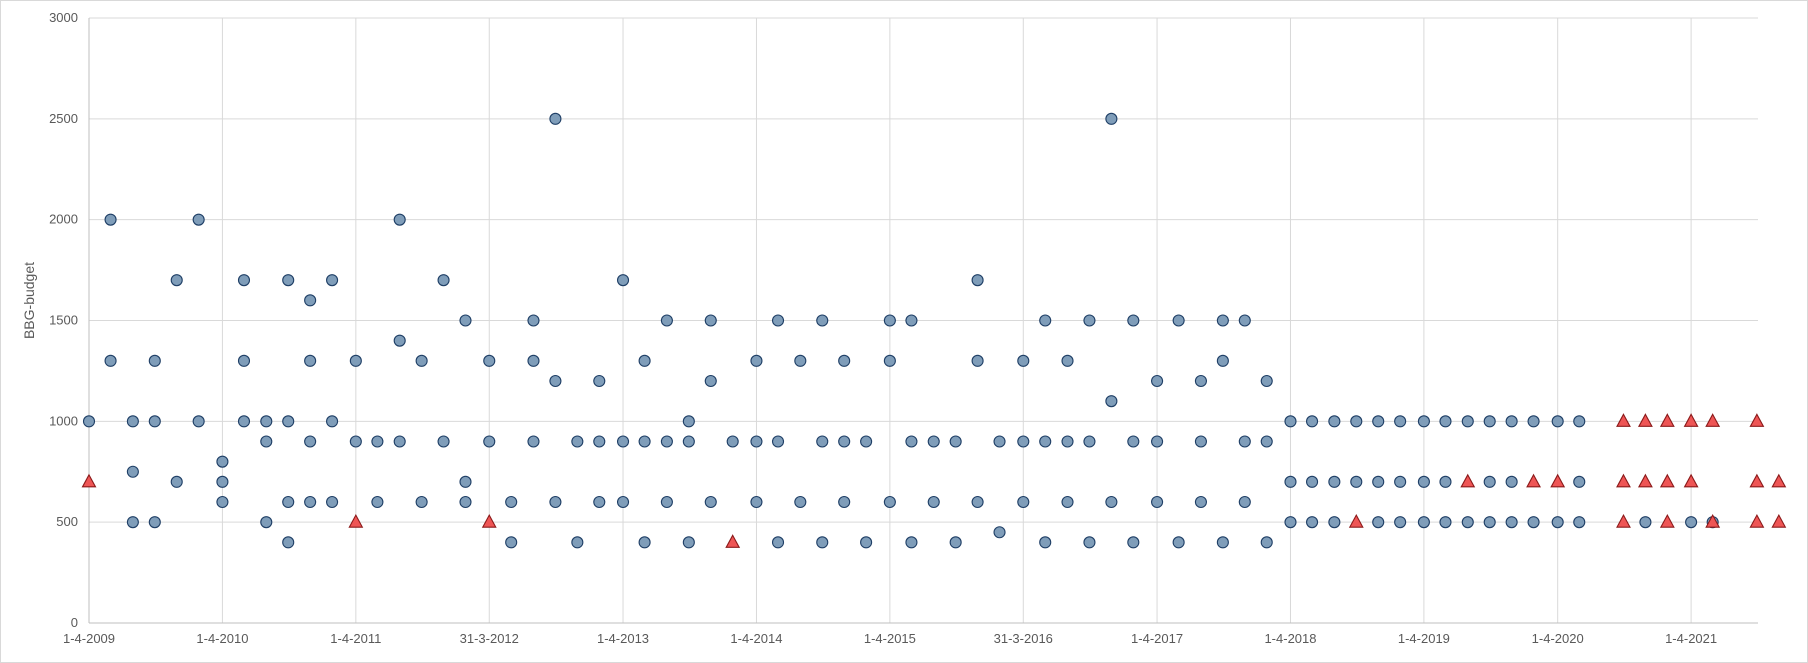  What do you see at coordinates (67, 521) in the screenshot?
I see `y-tick-label: 500` at bounding box center [67, 521].